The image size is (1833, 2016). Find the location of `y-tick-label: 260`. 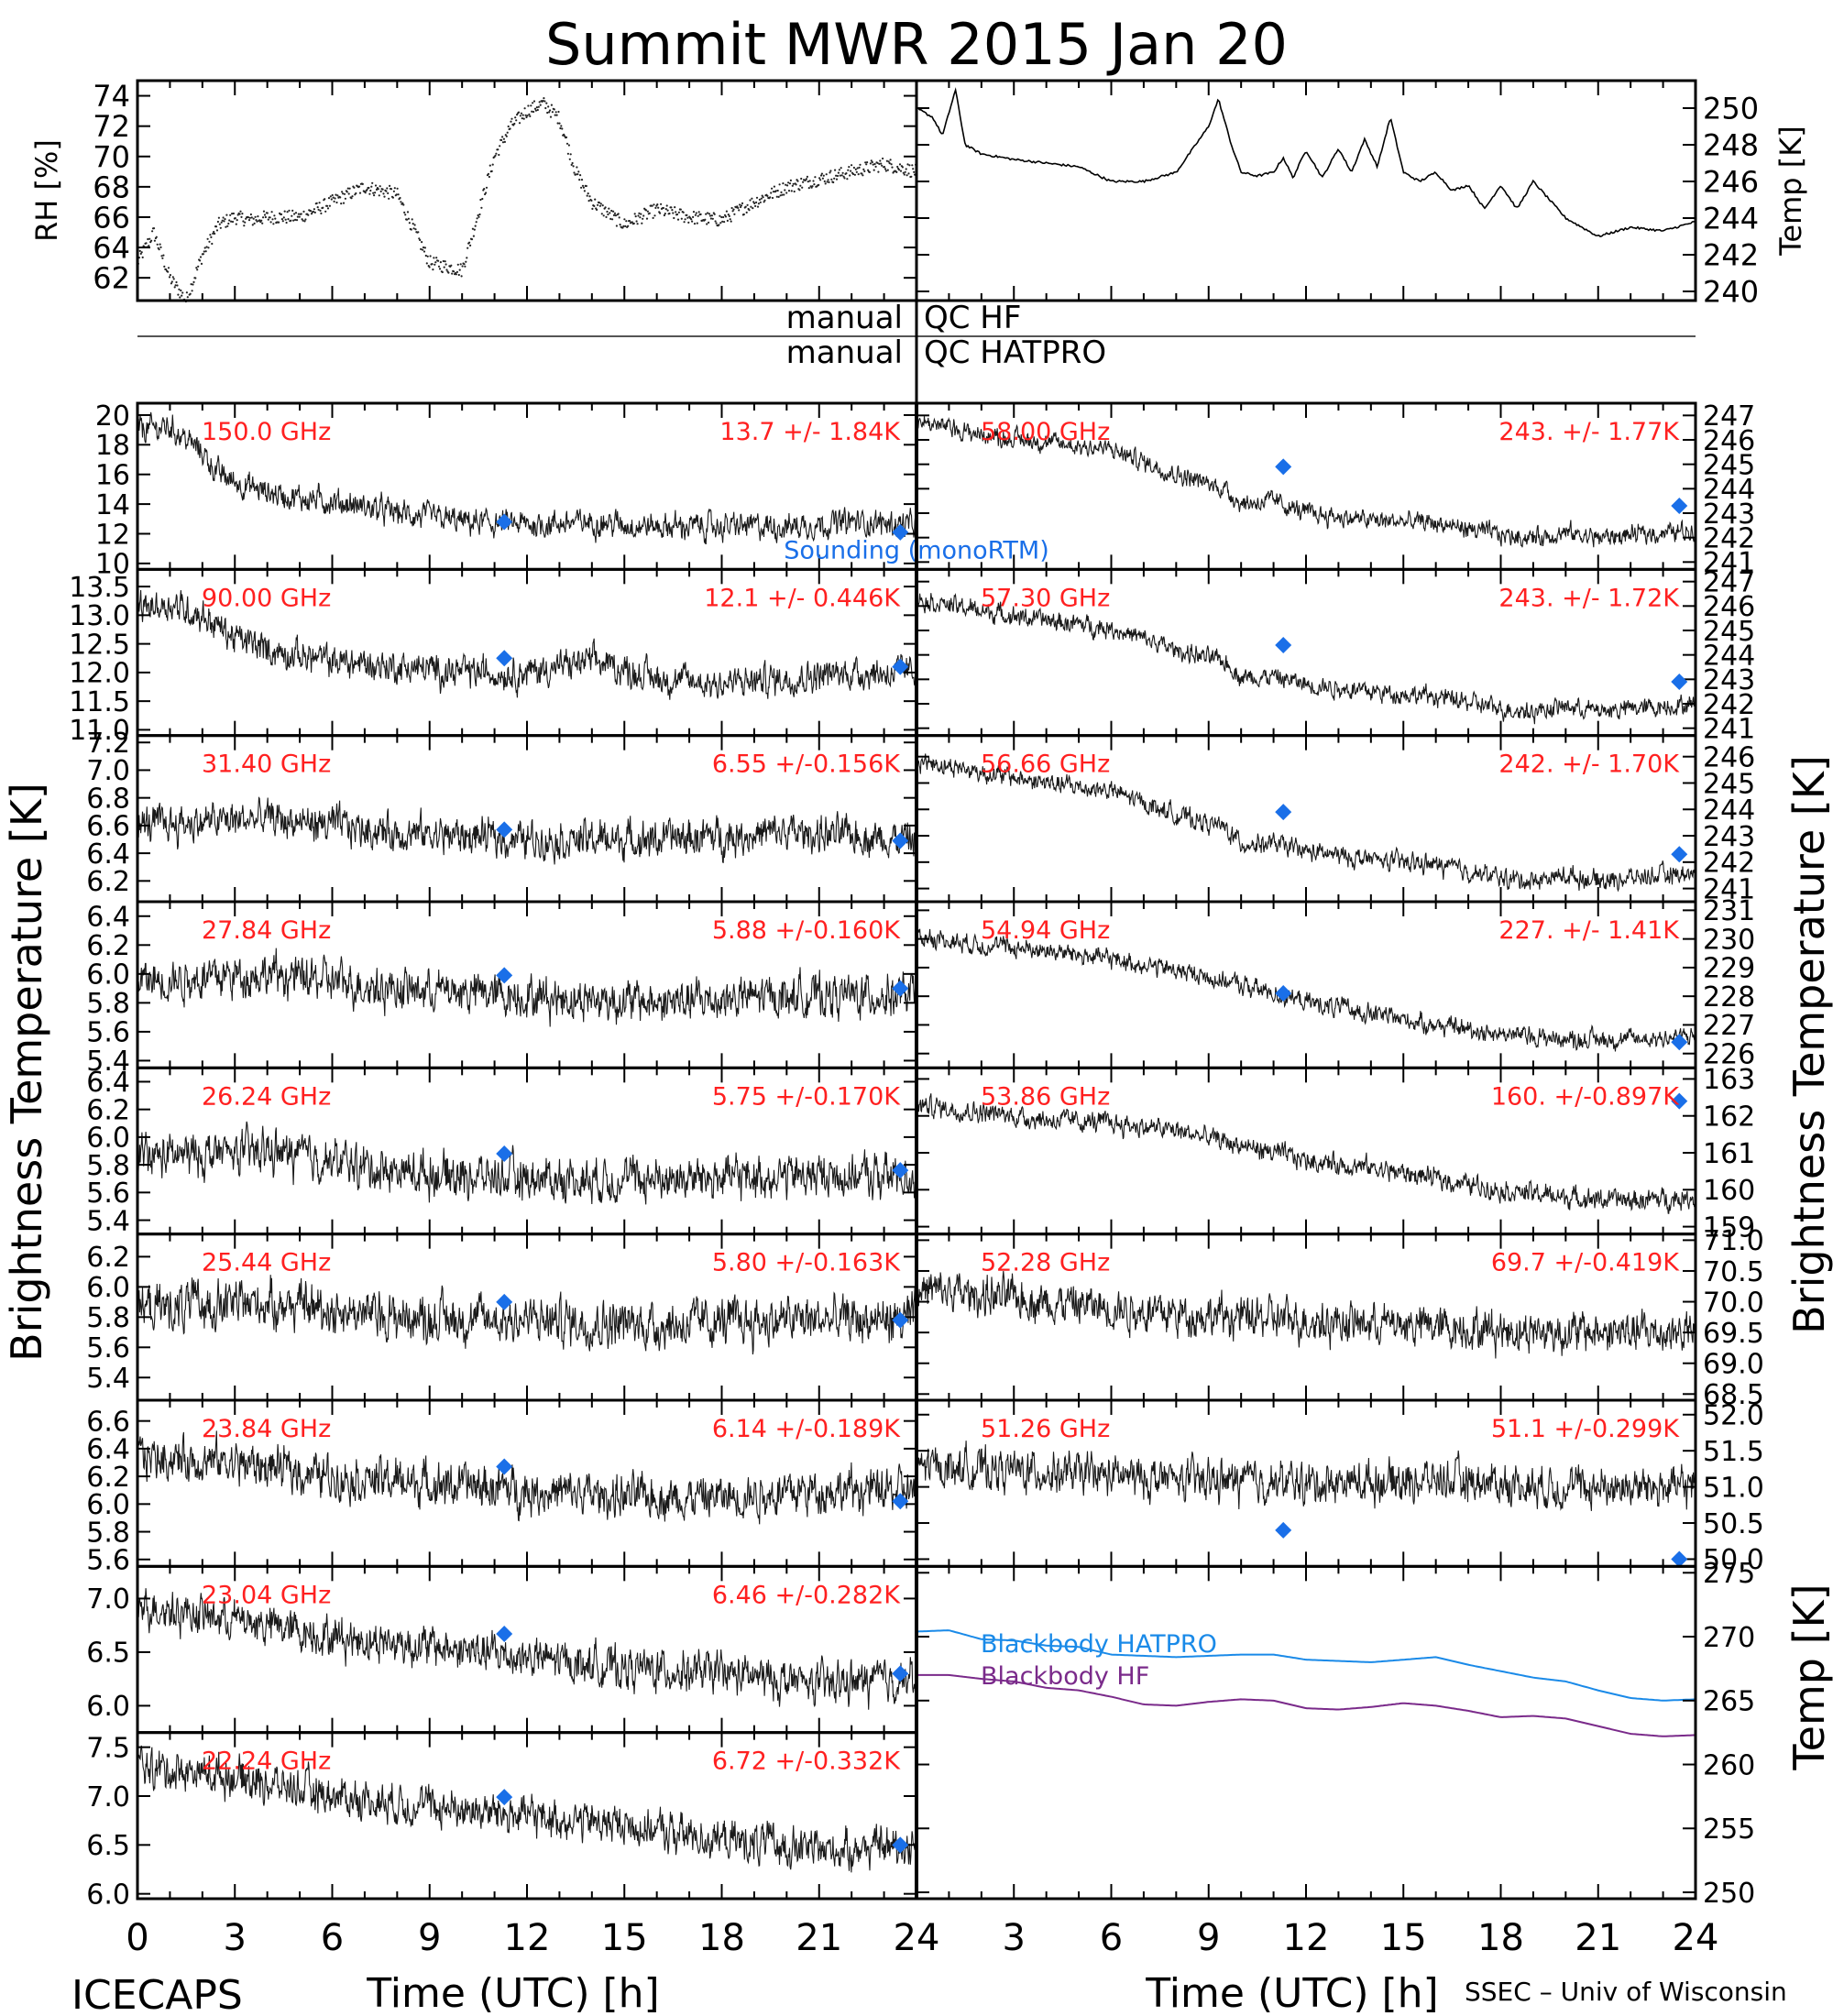

y-tick-label: 260 is located at coordinates (1729, 1765).